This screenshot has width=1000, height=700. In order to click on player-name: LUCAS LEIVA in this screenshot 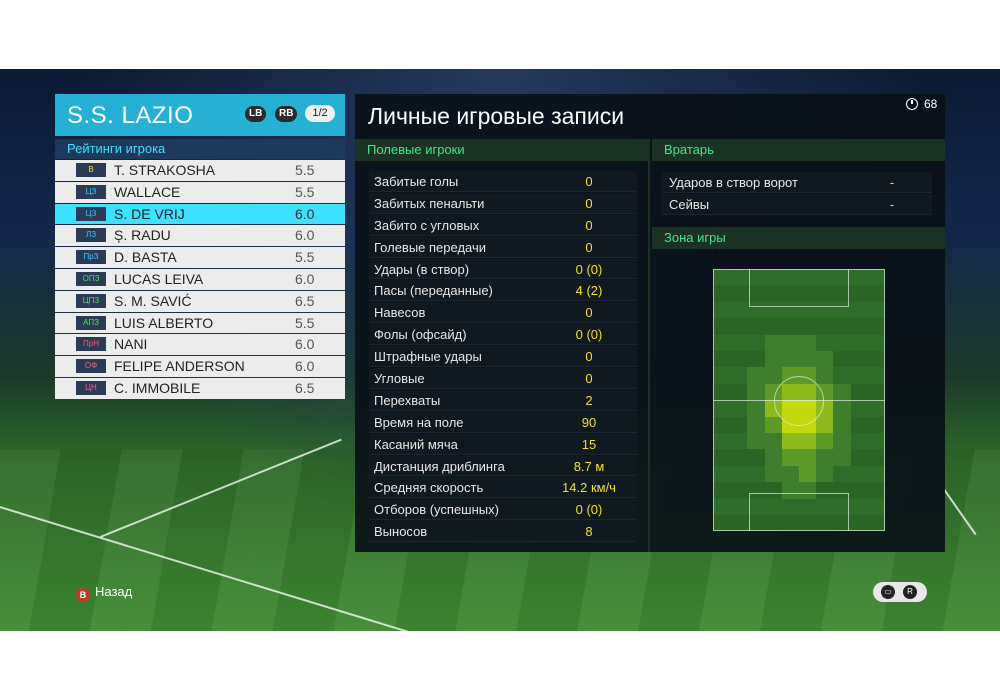, I will do `click(159, 278)`.